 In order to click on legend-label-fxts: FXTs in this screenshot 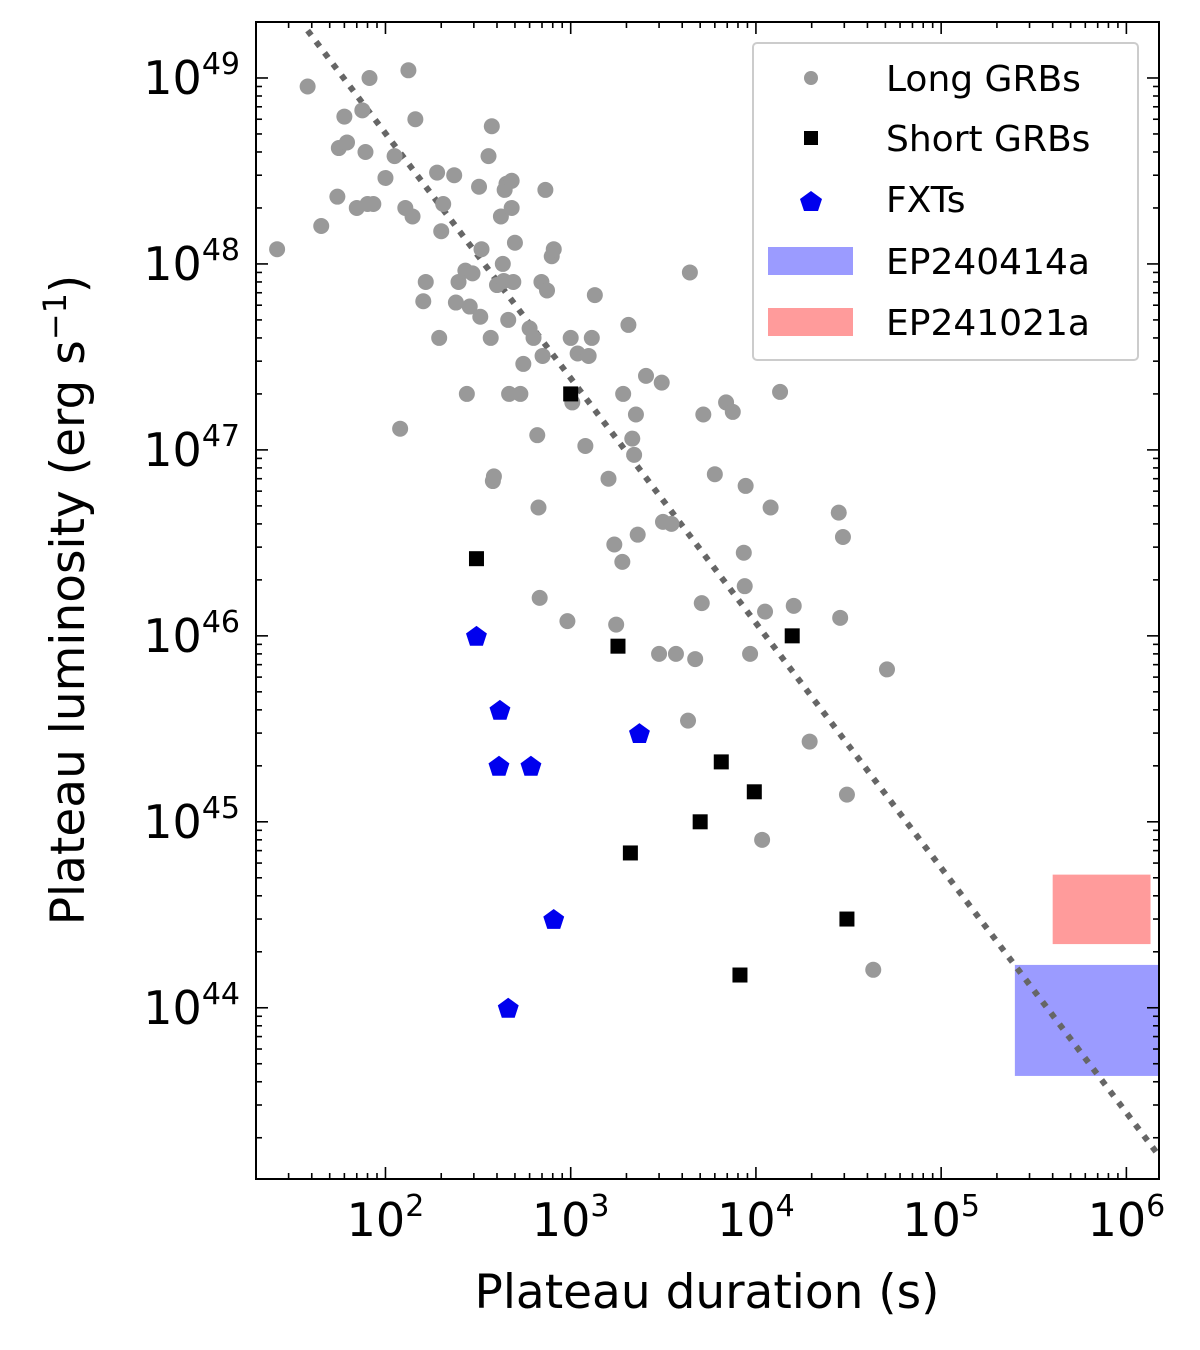, I will do `click(926, 200)`.